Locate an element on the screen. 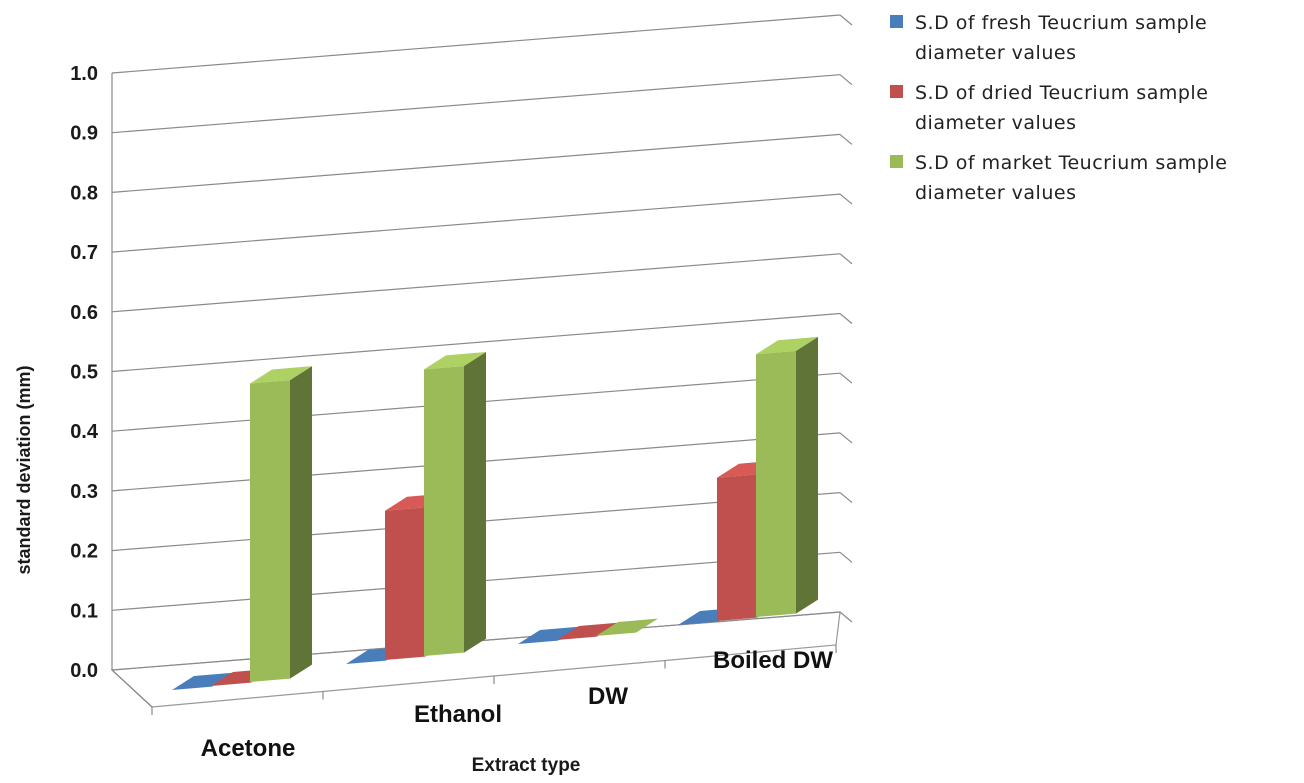 This screenshot has height=783, width=1304. y-axis-title: standard deviation (mm) is located at coordinates (24, 469).